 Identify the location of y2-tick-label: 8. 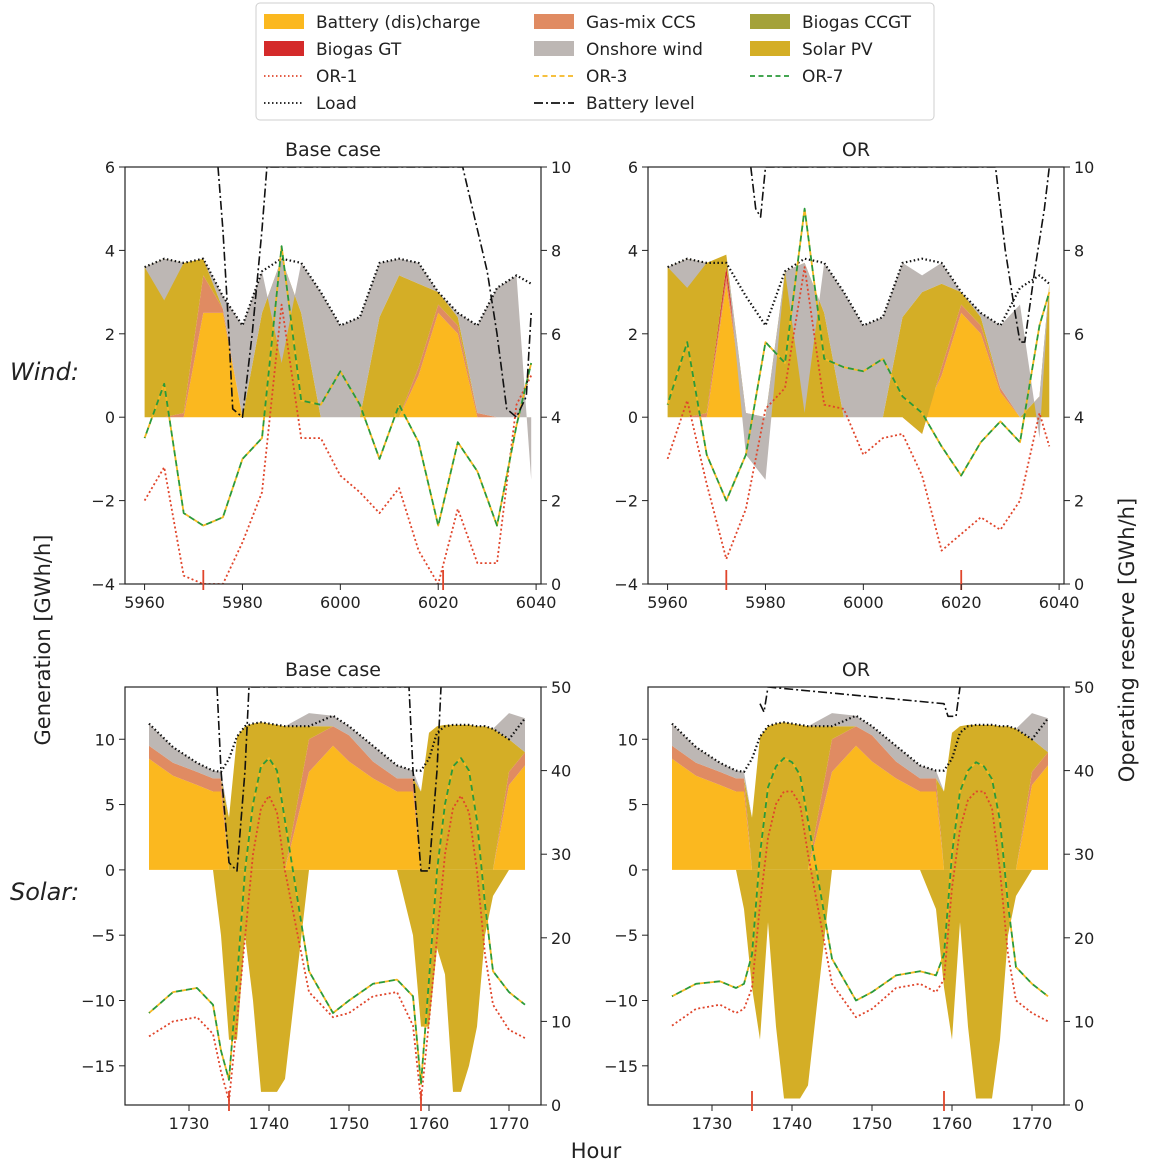
(556, 250).